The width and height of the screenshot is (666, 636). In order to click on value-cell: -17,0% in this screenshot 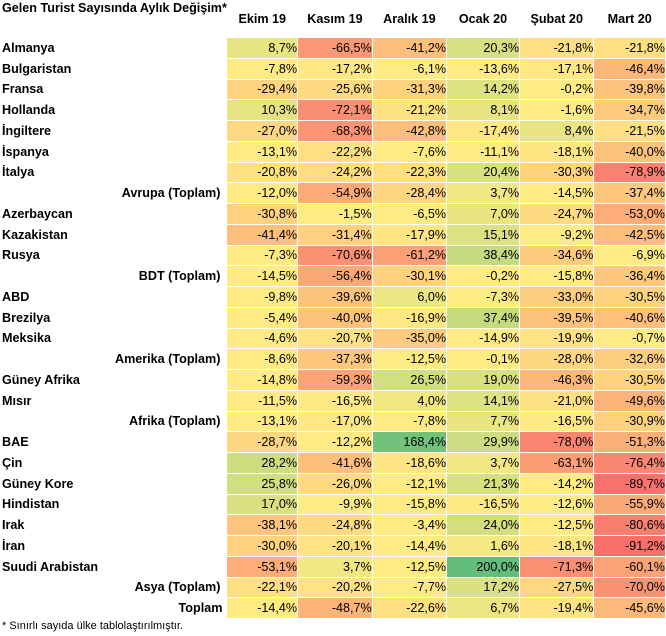, I will do `click(335, 421)`.